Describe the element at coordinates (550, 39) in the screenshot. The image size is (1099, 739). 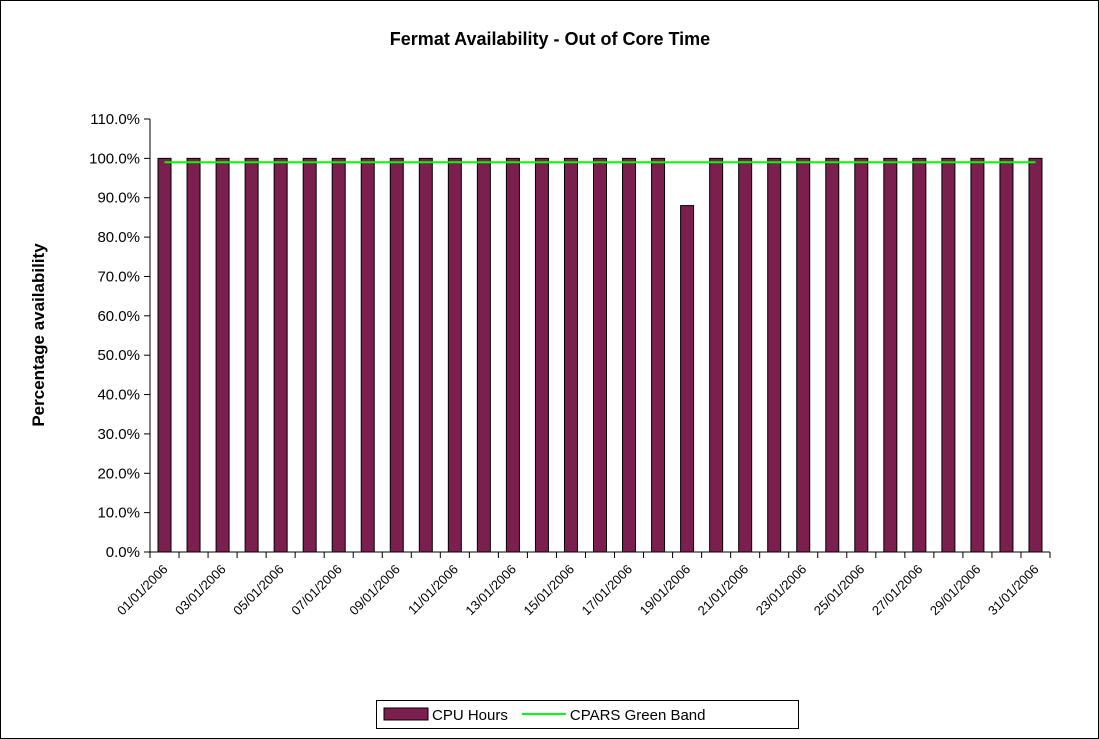
I see `chart-title: Fermat Availability - Out of Core Time` at that location.